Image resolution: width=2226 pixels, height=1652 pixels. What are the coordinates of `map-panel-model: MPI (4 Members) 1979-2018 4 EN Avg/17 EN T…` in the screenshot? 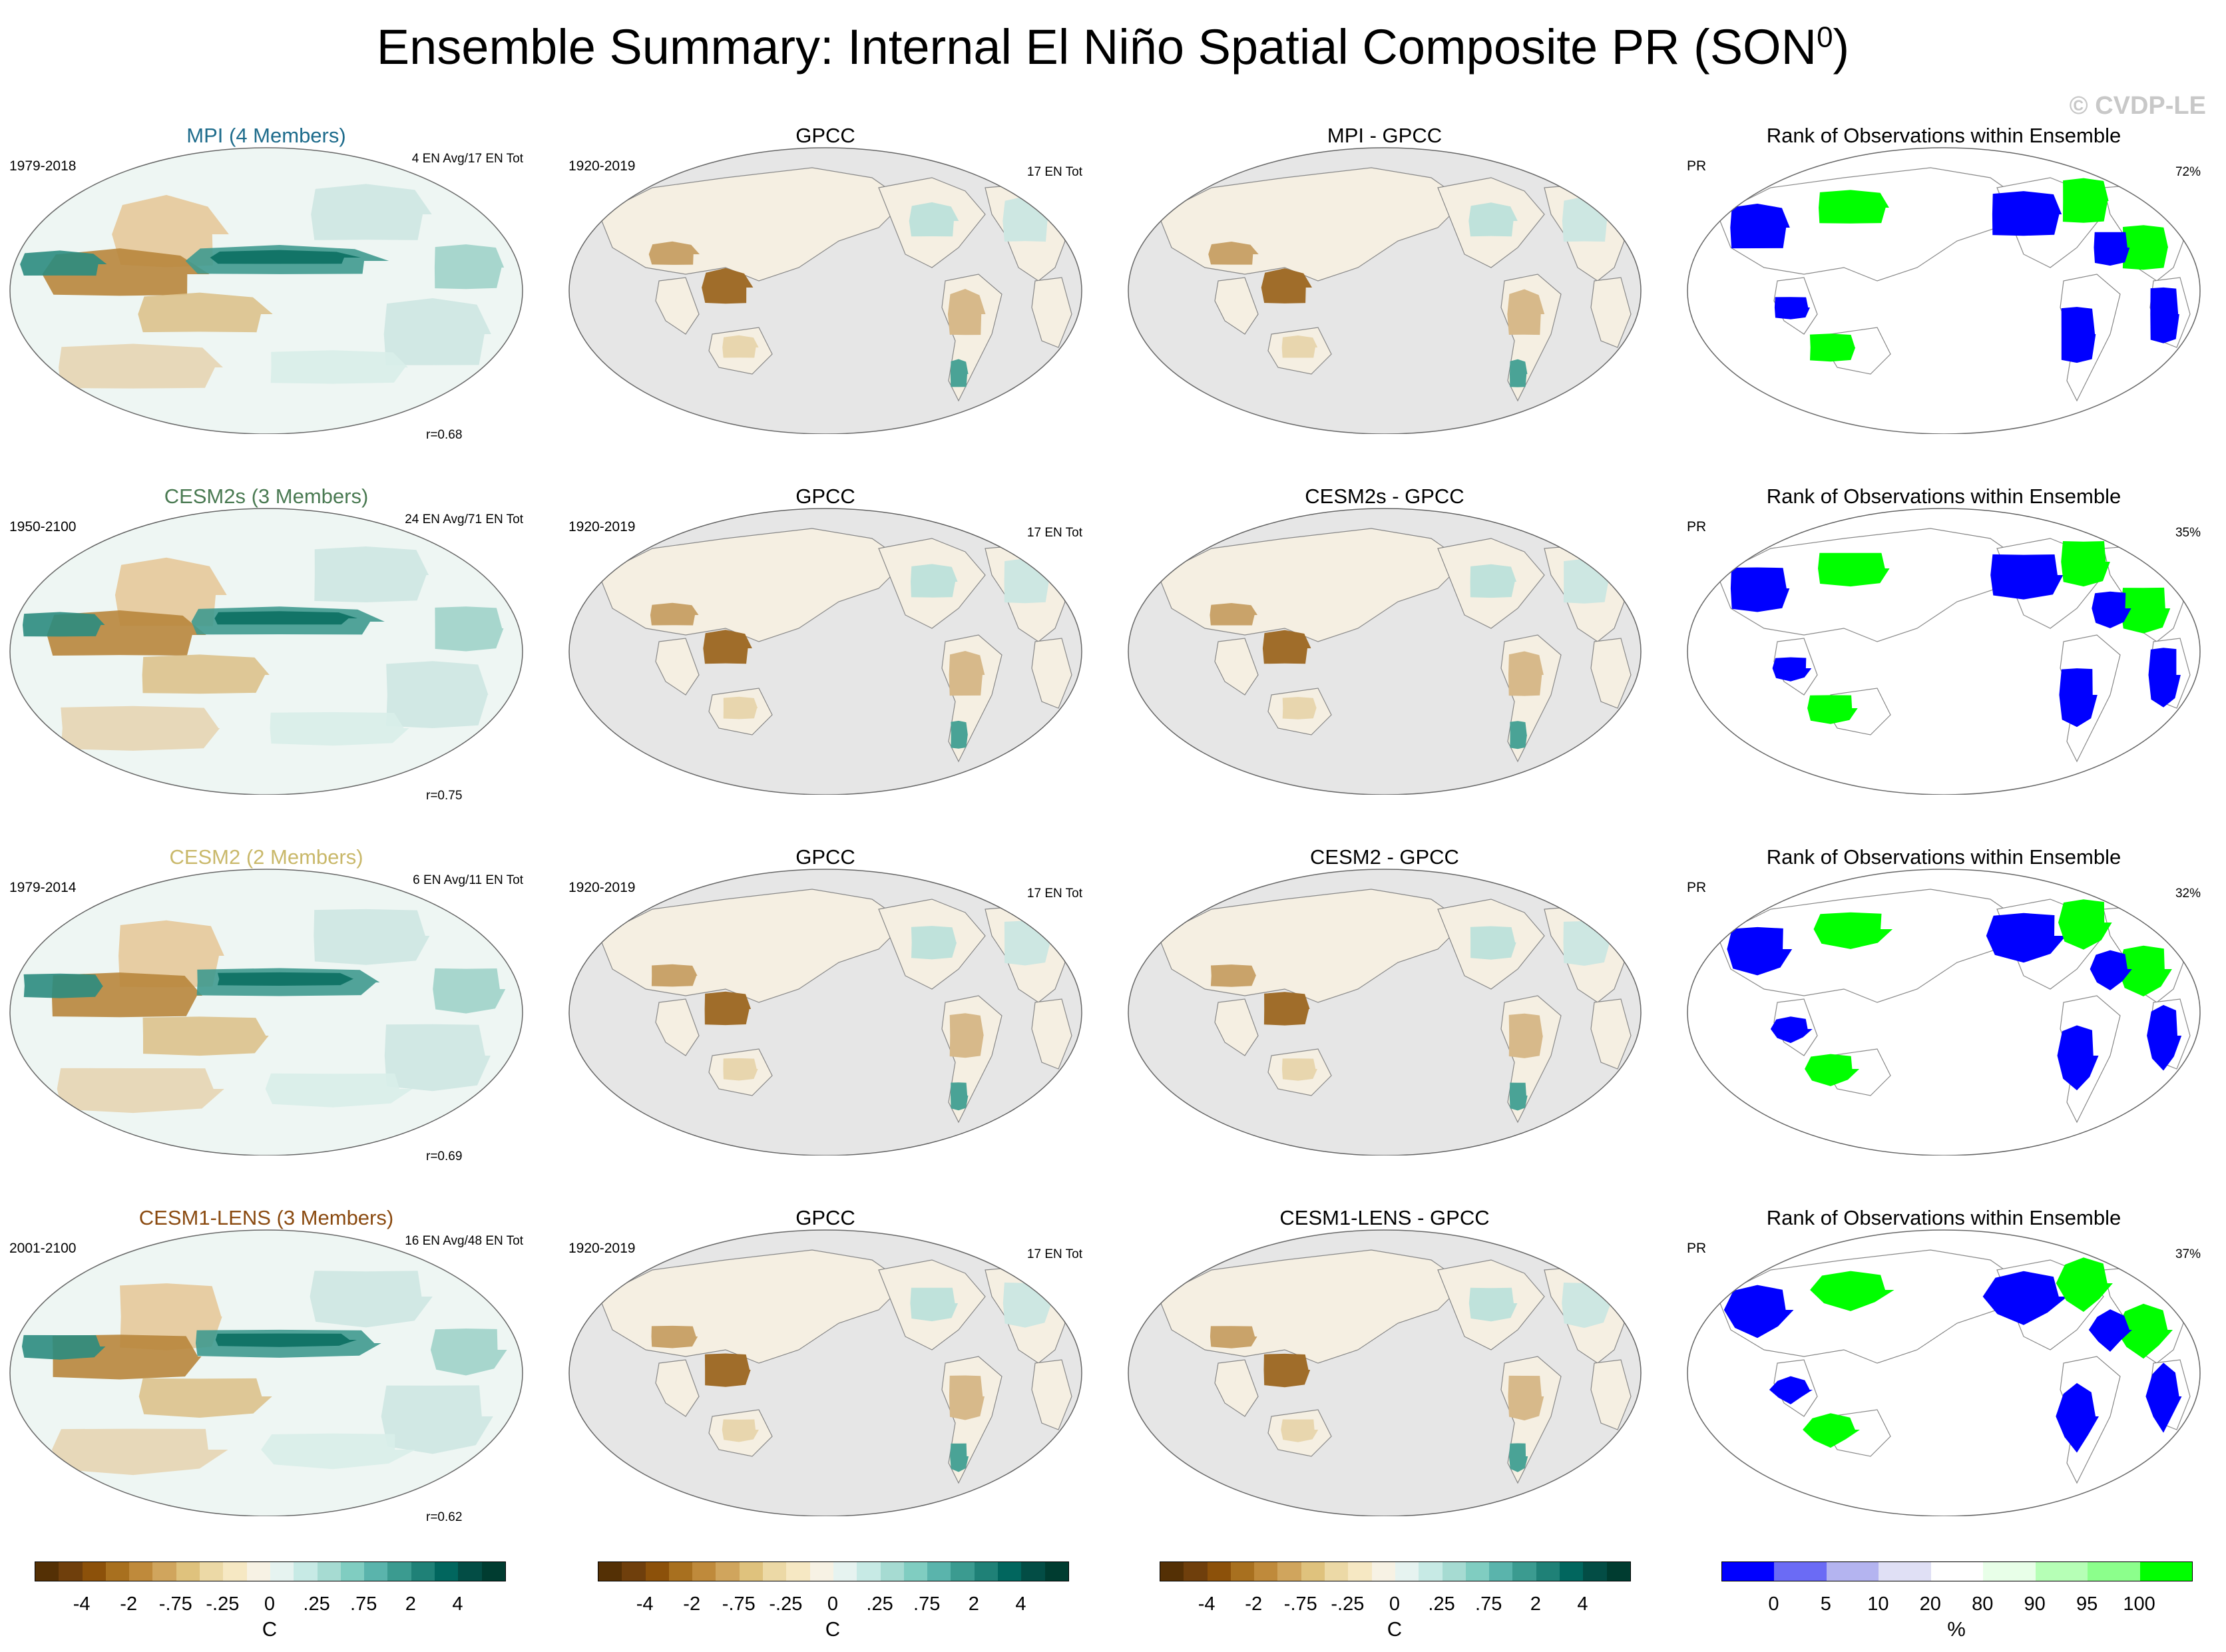 It's located at (266, 281).